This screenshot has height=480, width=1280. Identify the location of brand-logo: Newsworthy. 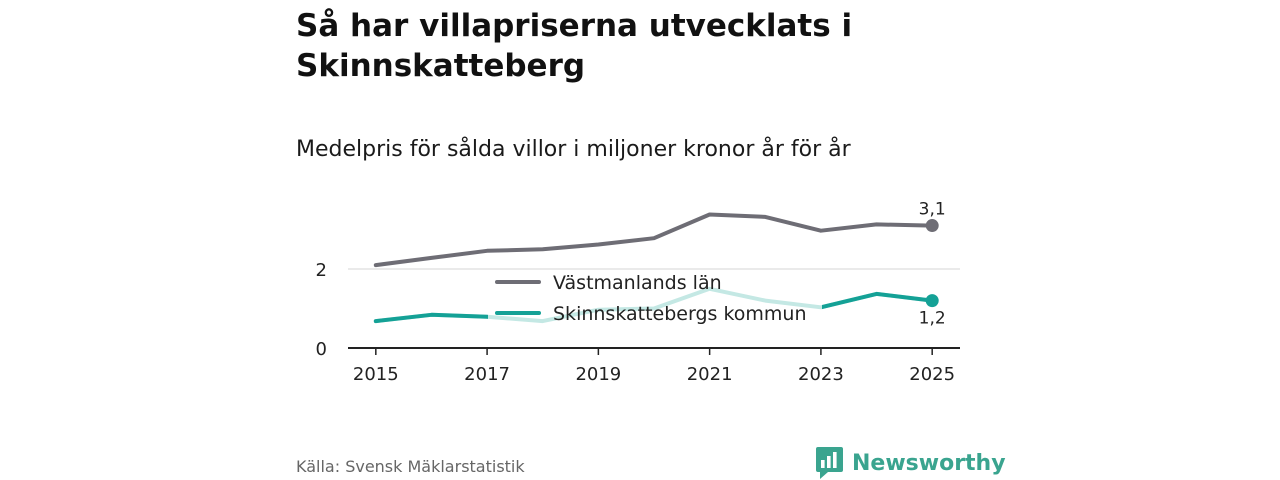
(910, 463).